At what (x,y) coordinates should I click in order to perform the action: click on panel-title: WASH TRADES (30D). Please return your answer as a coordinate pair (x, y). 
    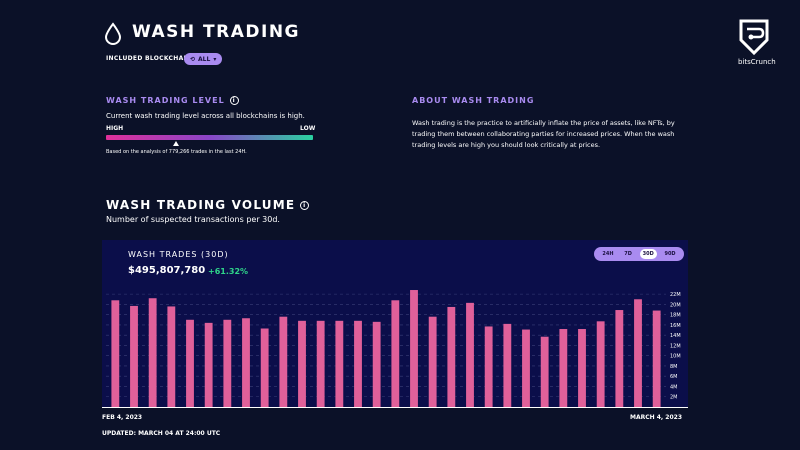
    Looking at the image, I should click on (178, 254).